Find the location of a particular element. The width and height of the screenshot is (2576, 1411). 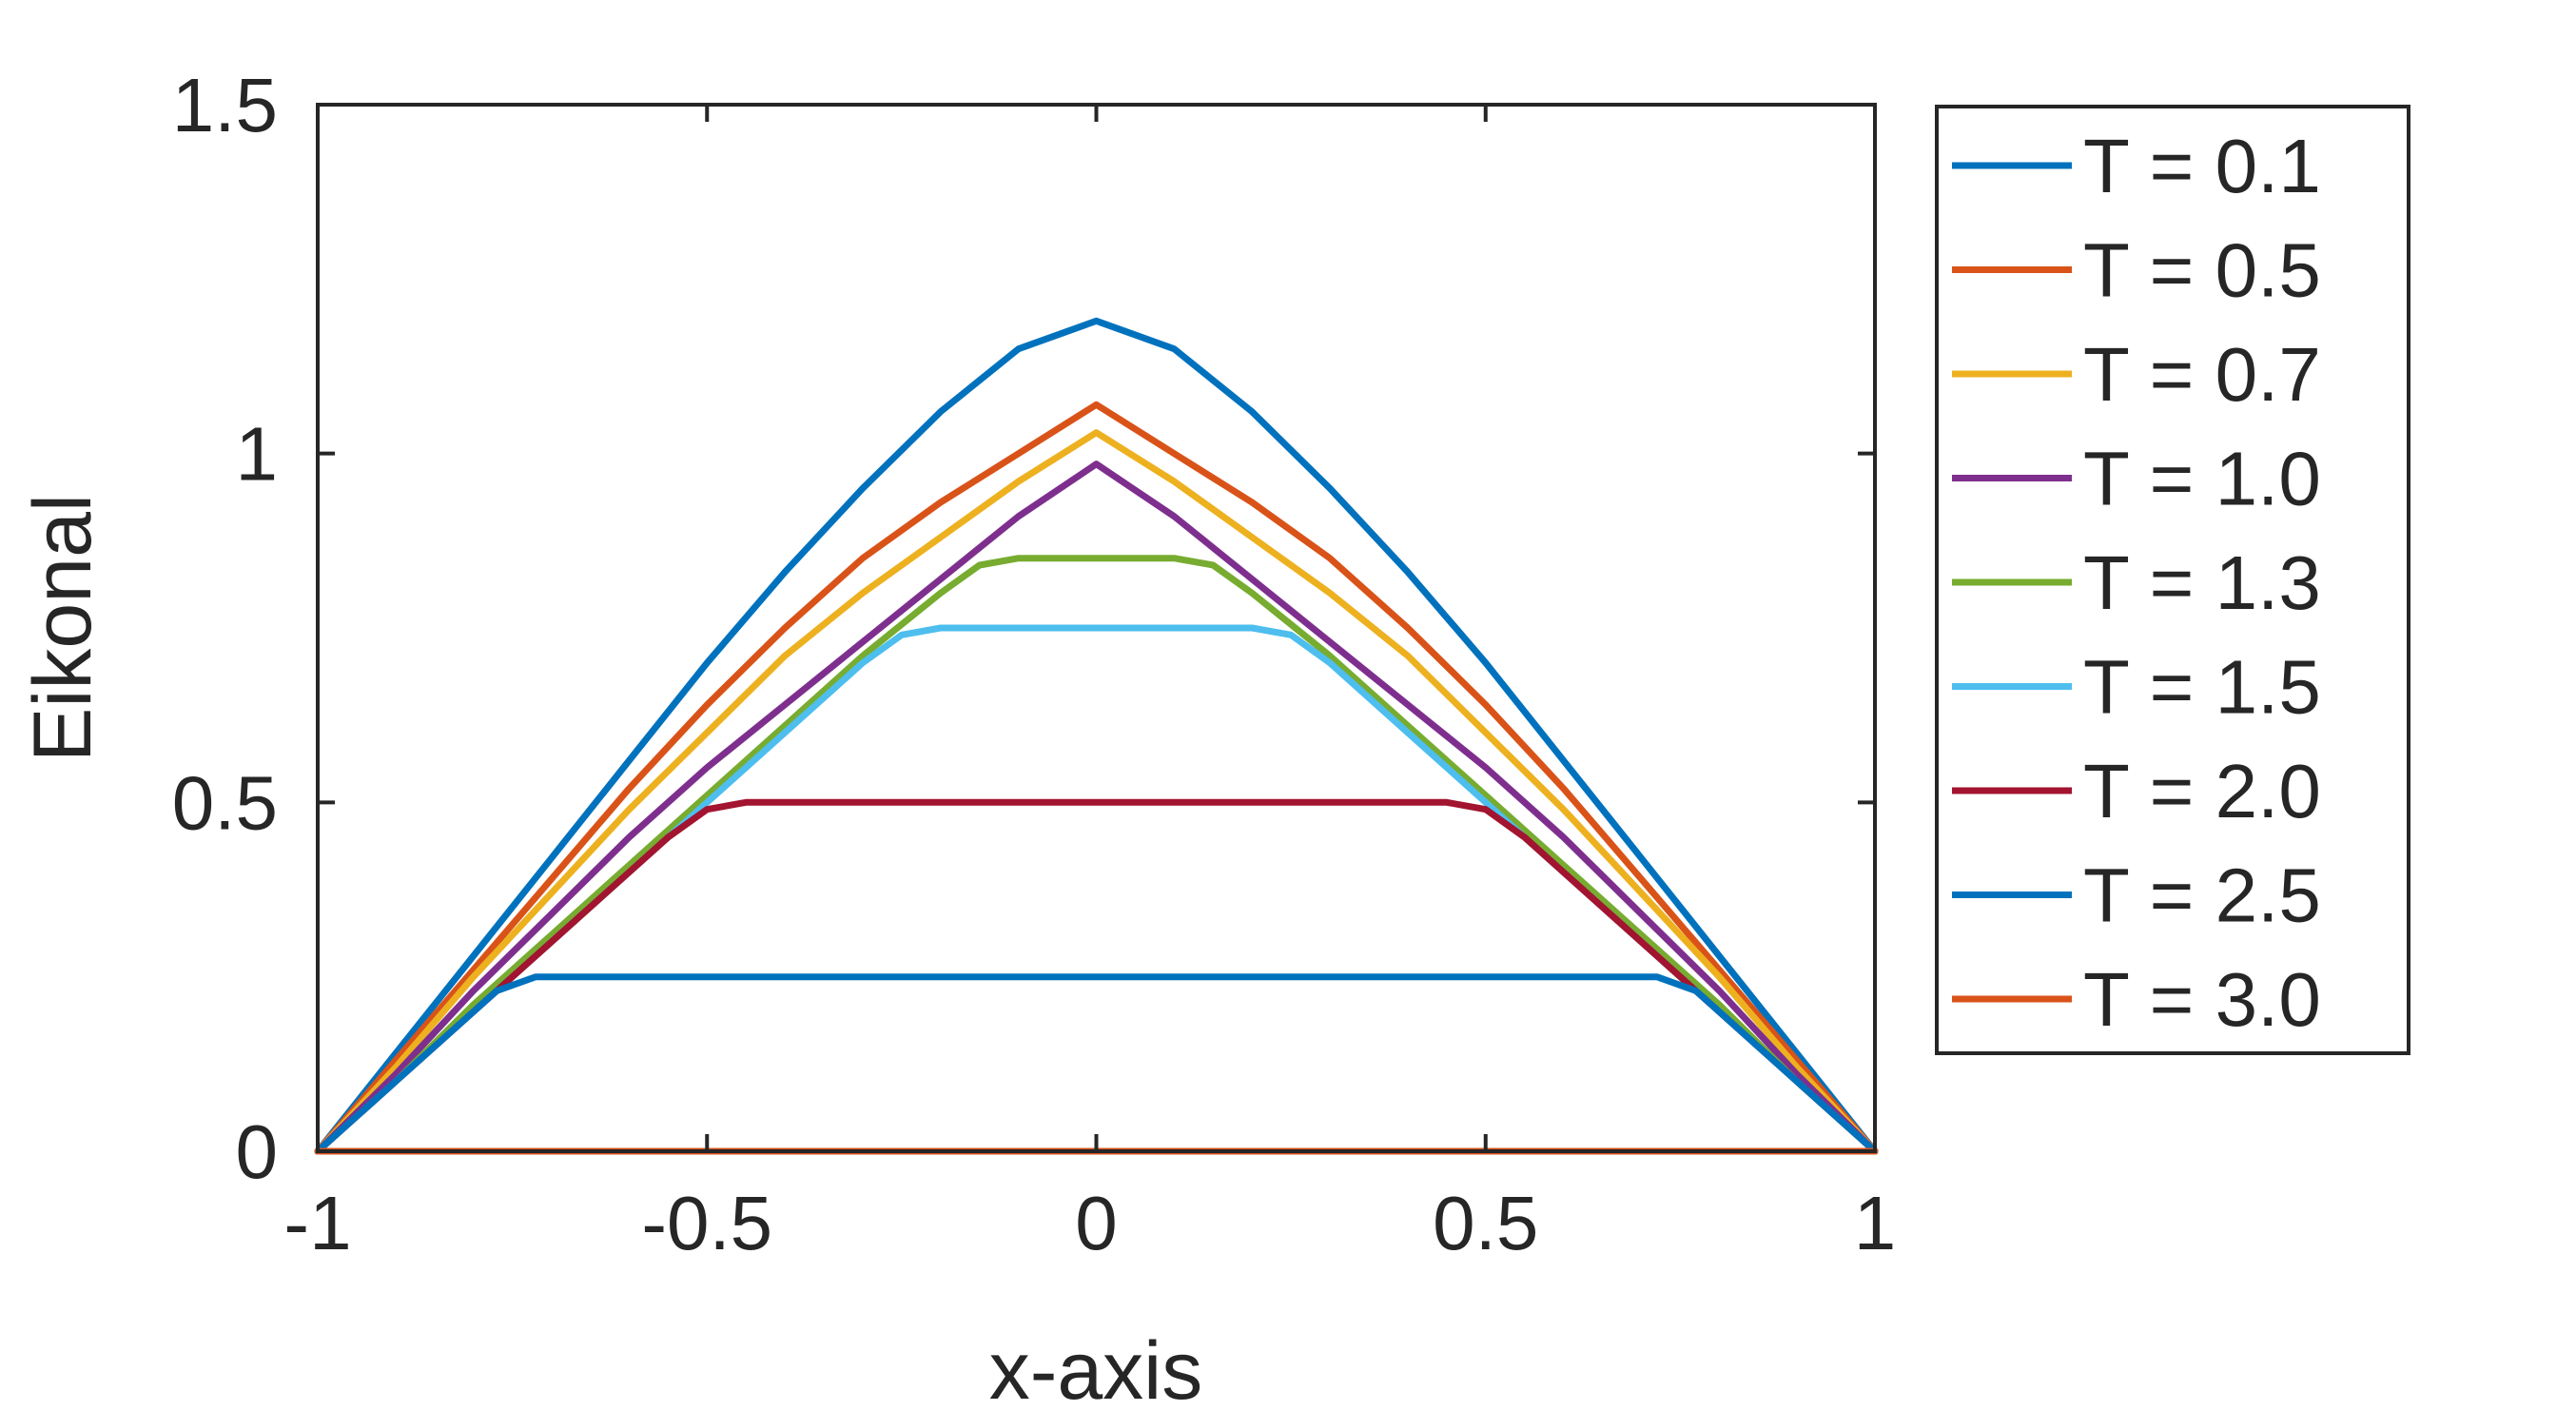

y-tick-label: 0 is located at coordinates (257, 1151).